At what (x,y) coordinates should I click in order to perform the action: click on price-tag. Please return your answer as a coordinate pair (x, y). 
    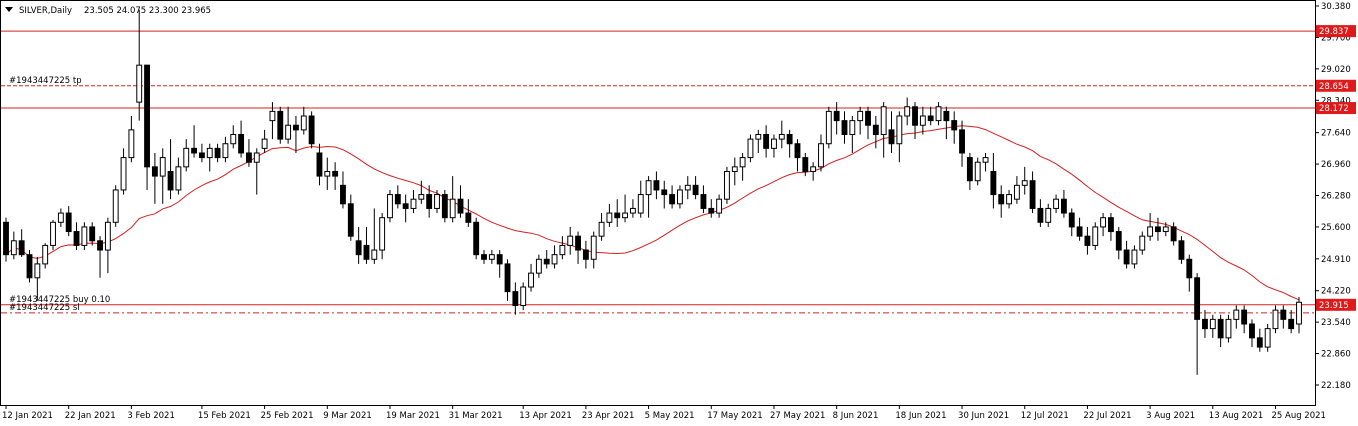
    Looking at the image, I should click on (1336, 108).